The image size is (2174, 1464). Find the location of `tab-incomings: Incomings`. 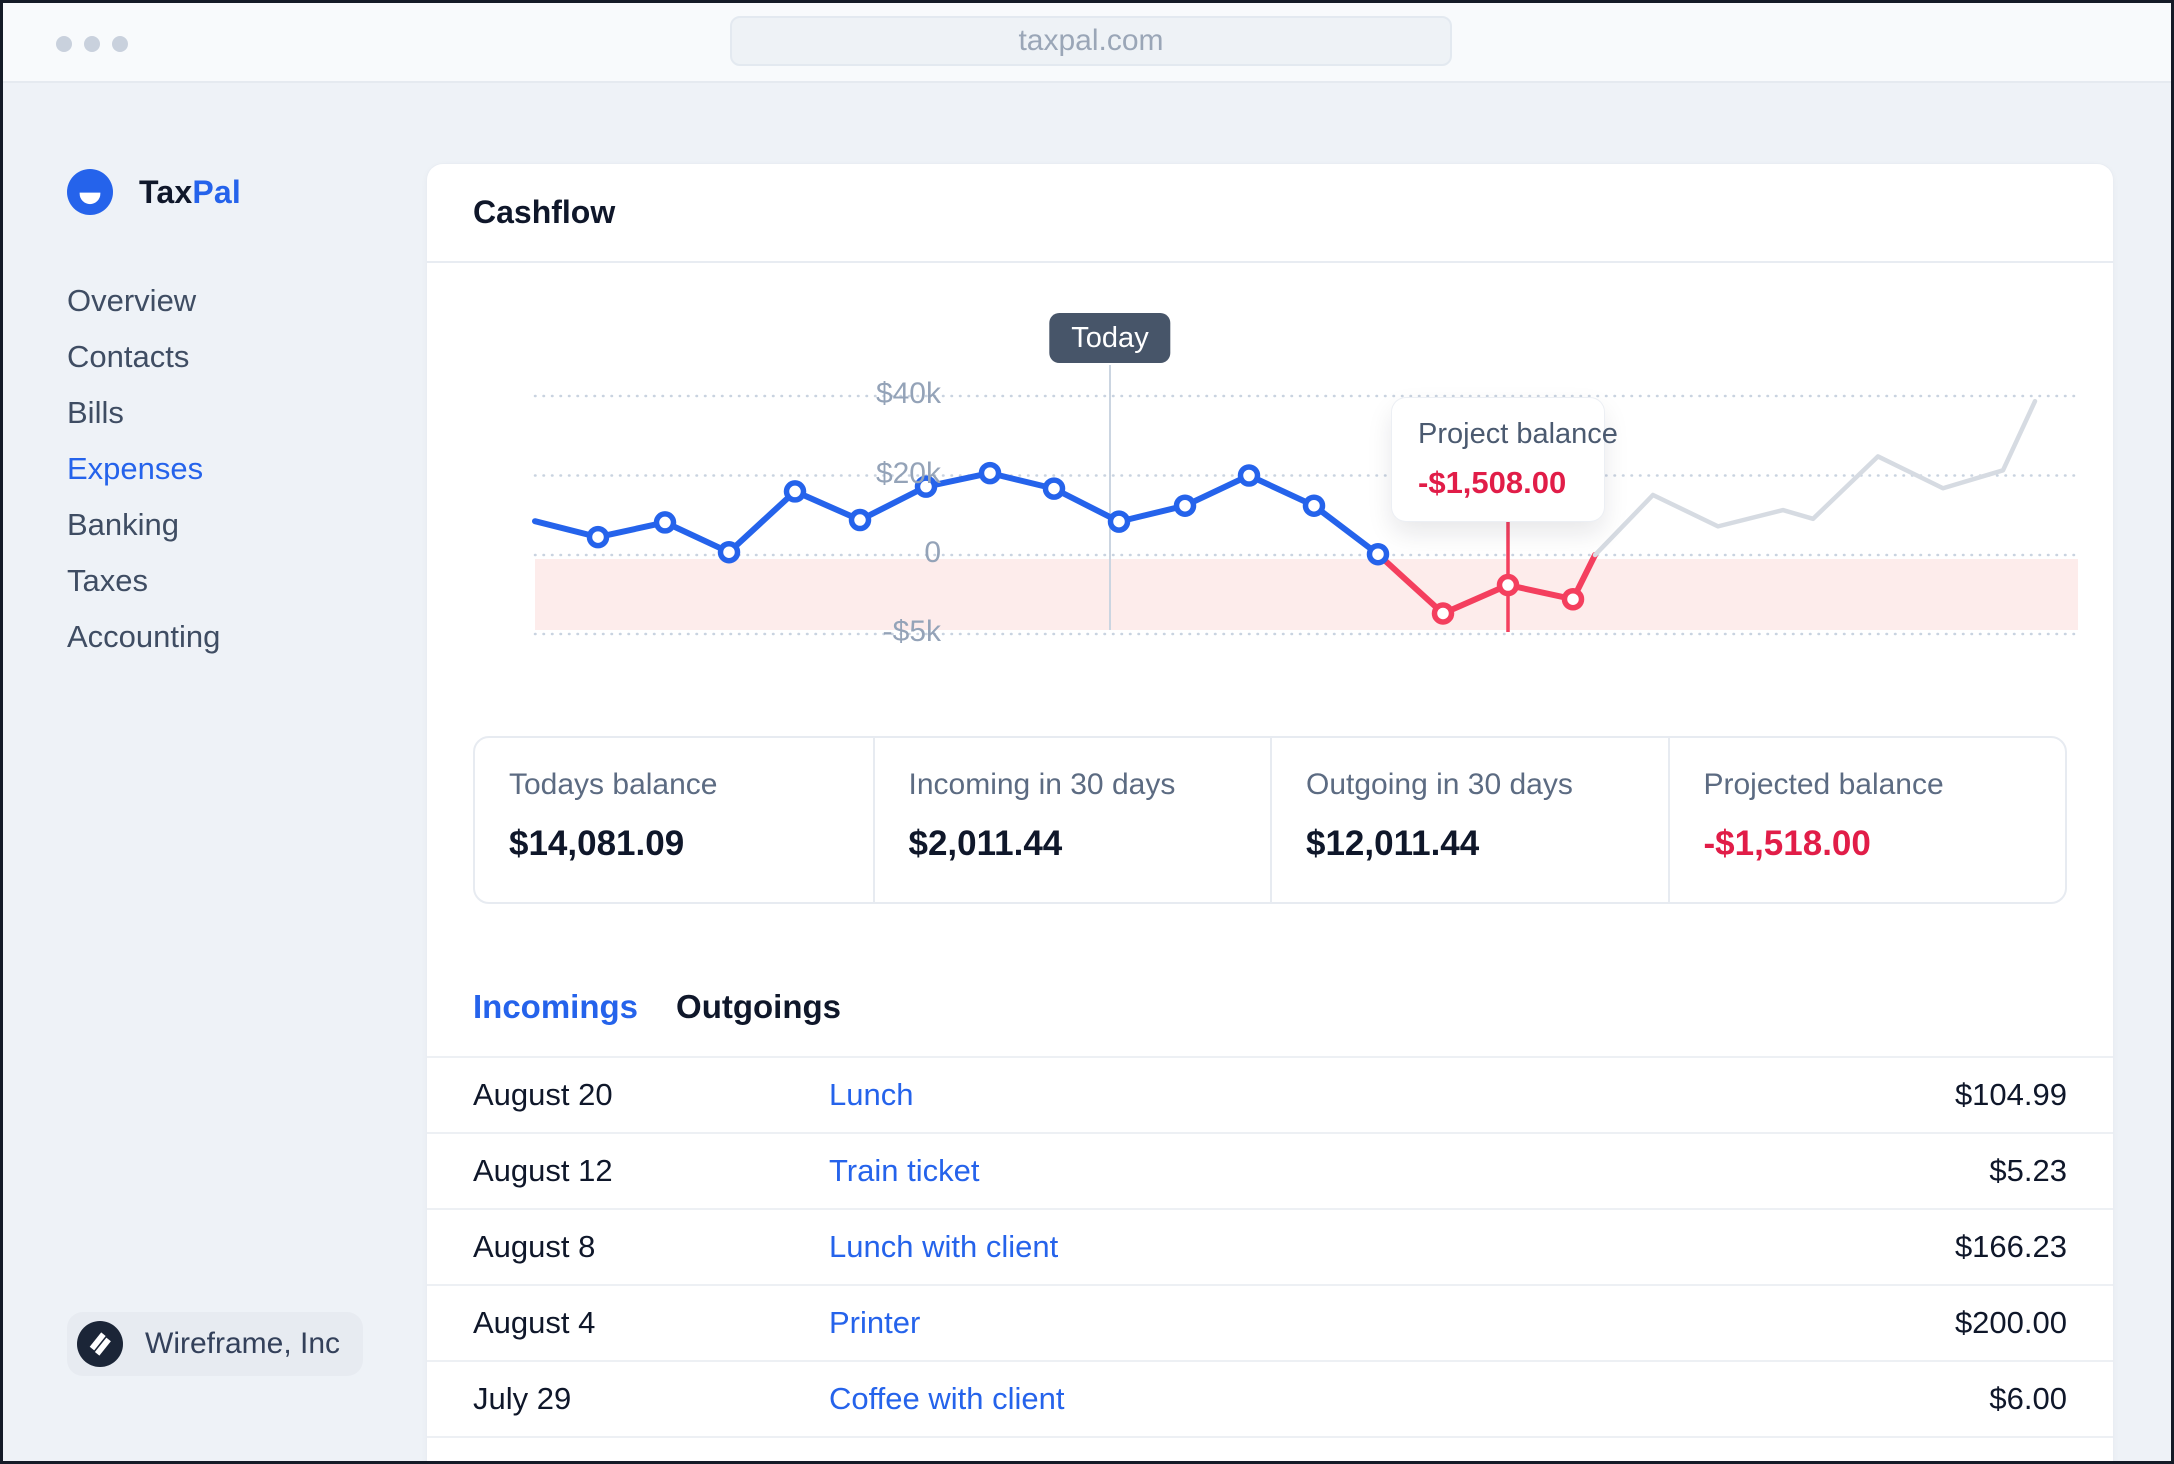

tab-incomings: Incomings is located at coordinates (556, 1006).